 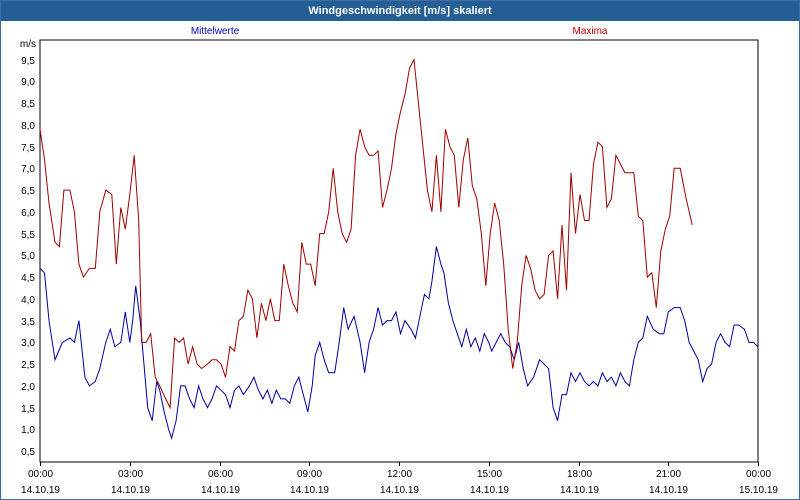 I want to click on y-unit-label: m/s, so click(x=28, y=44).